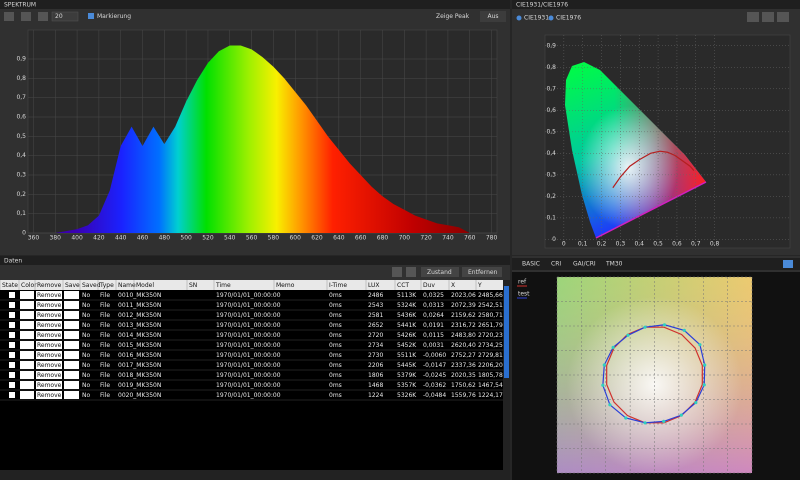 The width and height of the screenshot is (800, 480). What do you see at coordinates (21, 78) in the screenshot?
I see `y-tick-label: 0,8` at bounding box center [21, 78].